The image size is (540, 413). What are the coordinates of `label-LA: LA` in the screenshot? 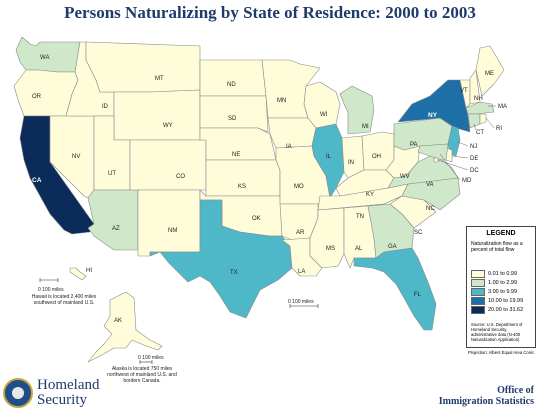 It's located at (301, 272).